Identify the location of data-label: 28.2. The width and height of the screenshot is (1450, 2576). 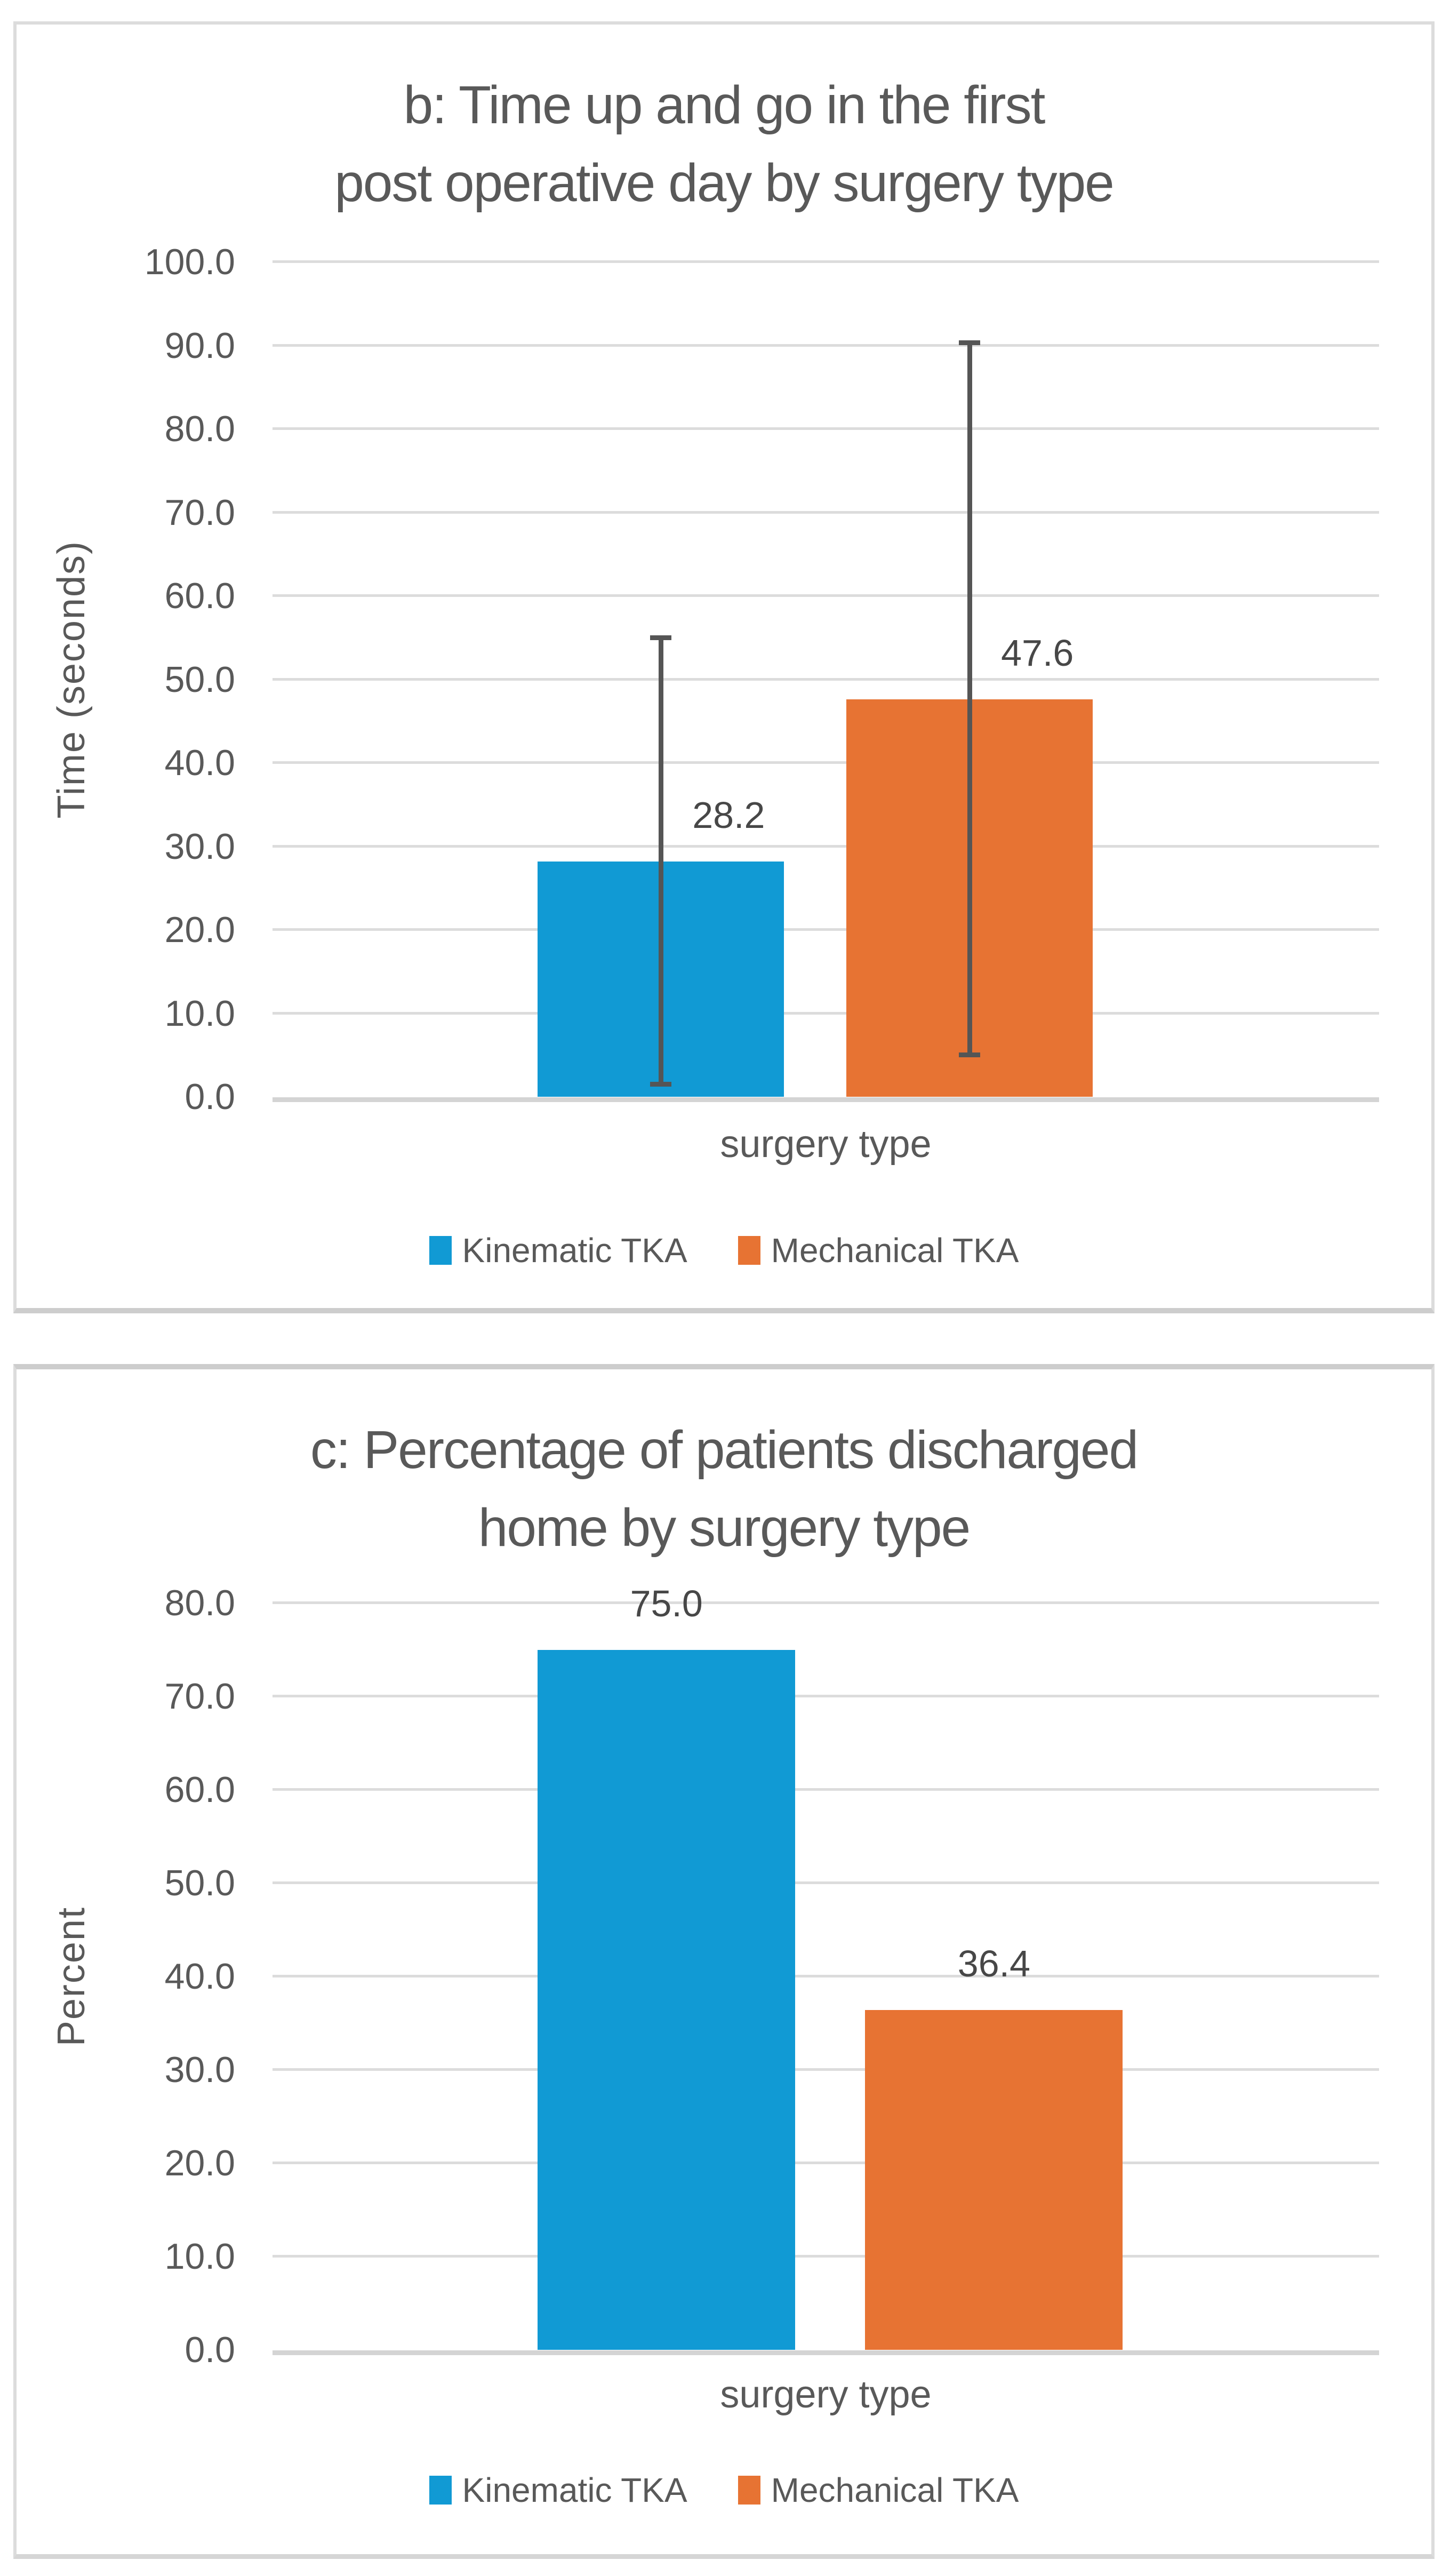
(728, 815).